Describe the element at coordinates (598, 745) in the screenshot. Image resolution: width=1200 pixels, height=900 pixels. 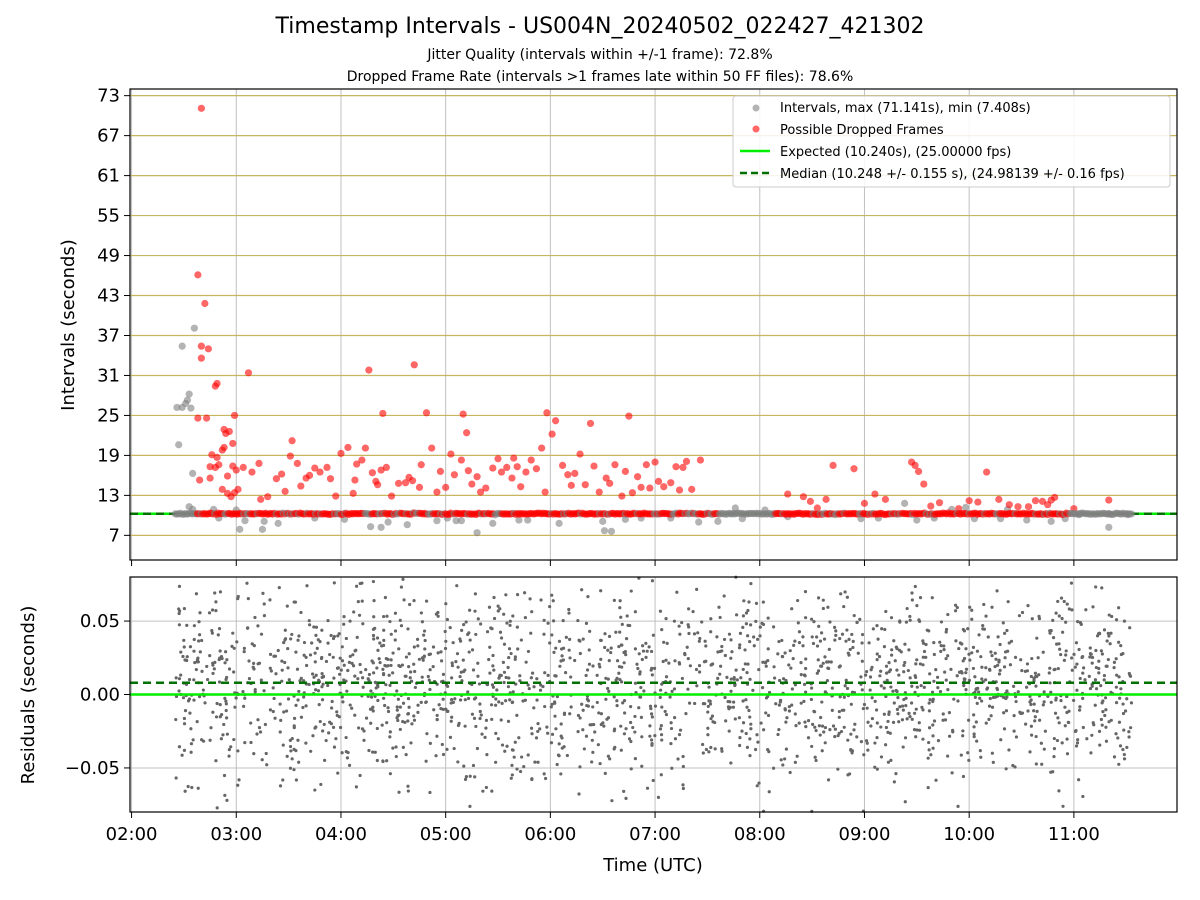
I see `residual-point-2016` at that location.